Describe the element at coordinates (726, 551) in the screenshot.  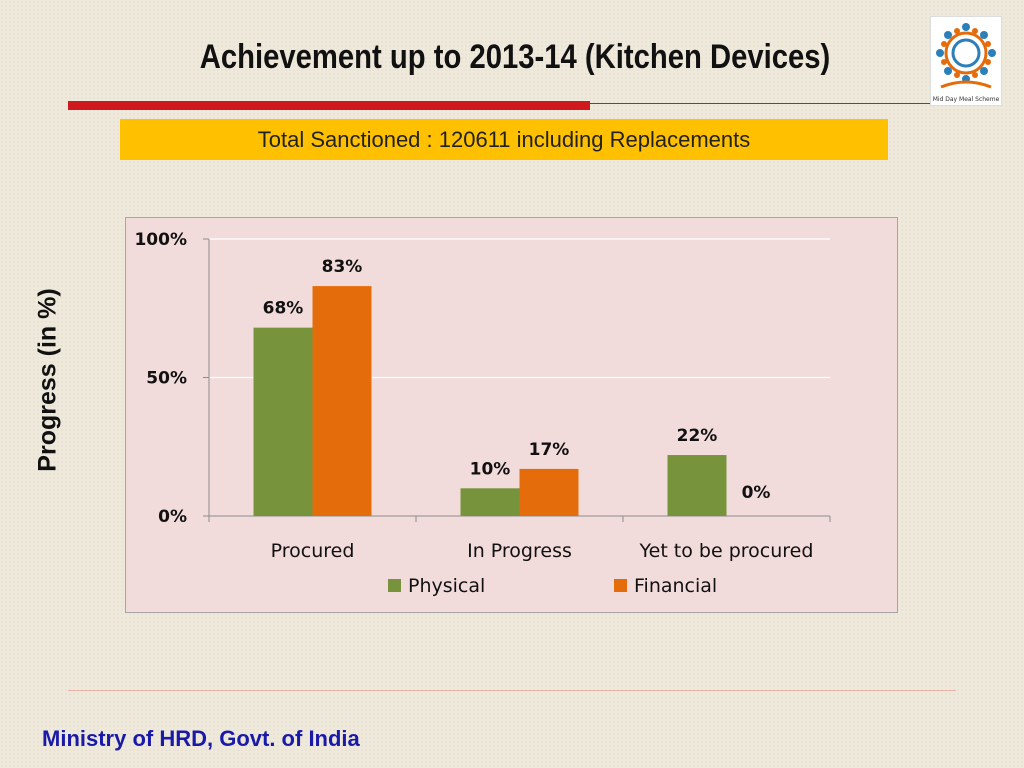
I see `category-label: Yet to be procured` at that location.